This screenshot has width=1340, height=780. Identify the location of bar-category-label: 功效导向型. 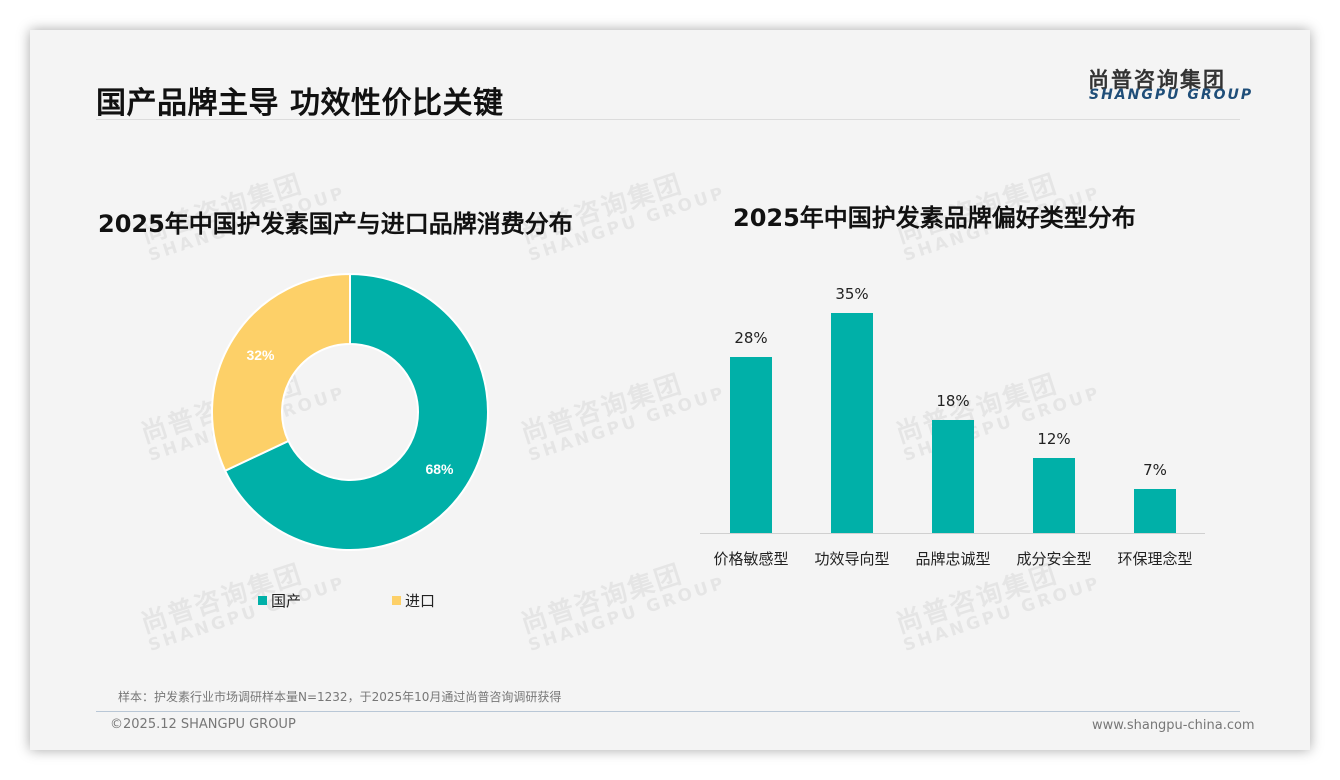
(852, 559).